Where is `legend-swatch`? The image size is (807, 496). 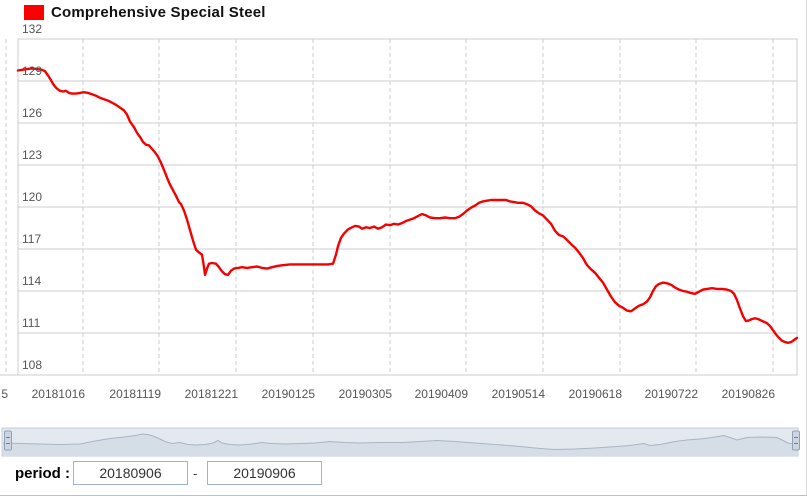
legend-swatch is located at coordinates (34, 12).